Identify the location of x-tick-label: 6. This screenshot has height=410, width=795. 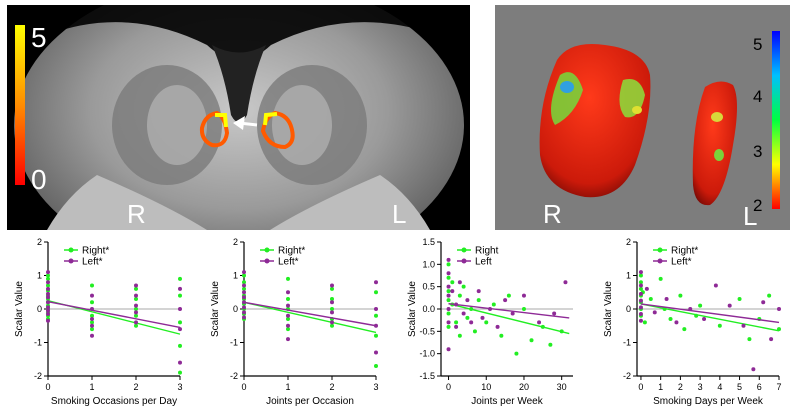
(759, 387).